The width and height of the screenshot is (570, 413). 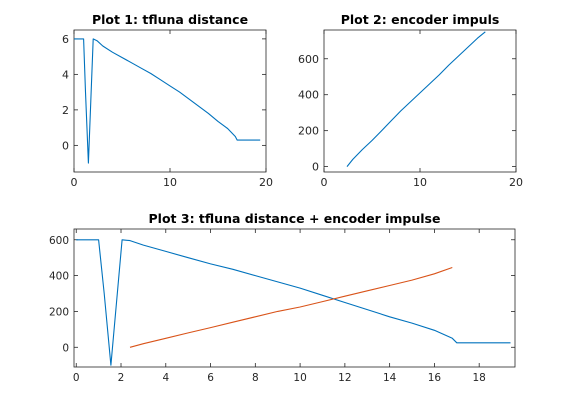 What do you see at coordinates (210, 378) in the screenshot?
I see `x-tick-label: 6` at bounding box center [210, 378].